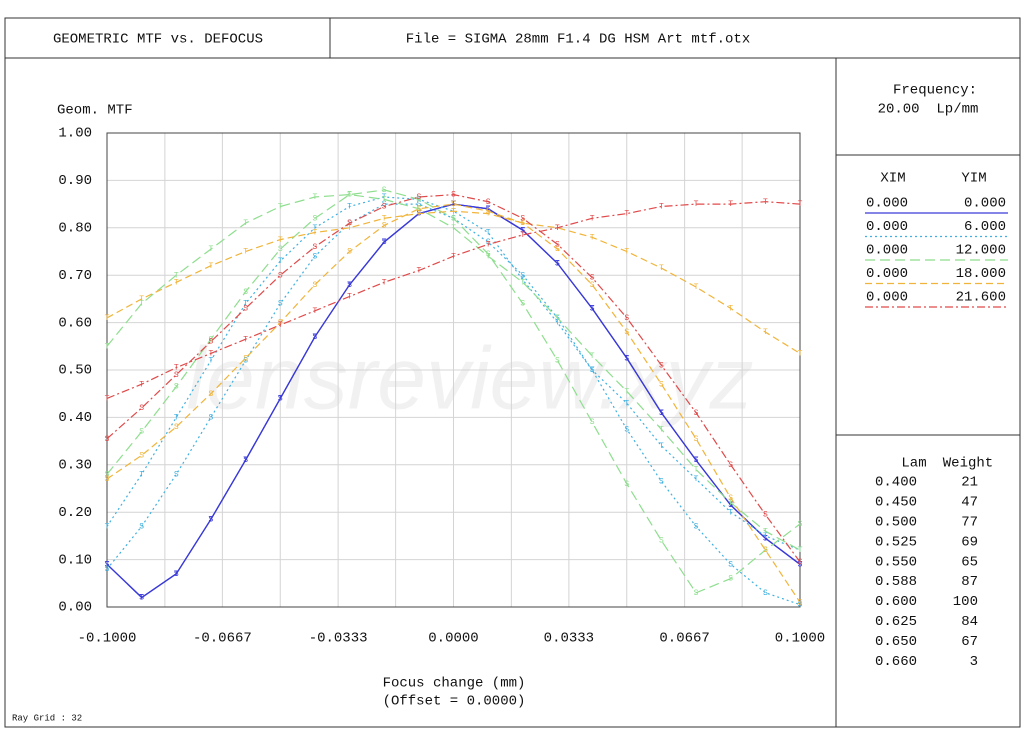 The image size is (1024, 731). I want to click on y-tick-label: 0.30, so click(75, 466).